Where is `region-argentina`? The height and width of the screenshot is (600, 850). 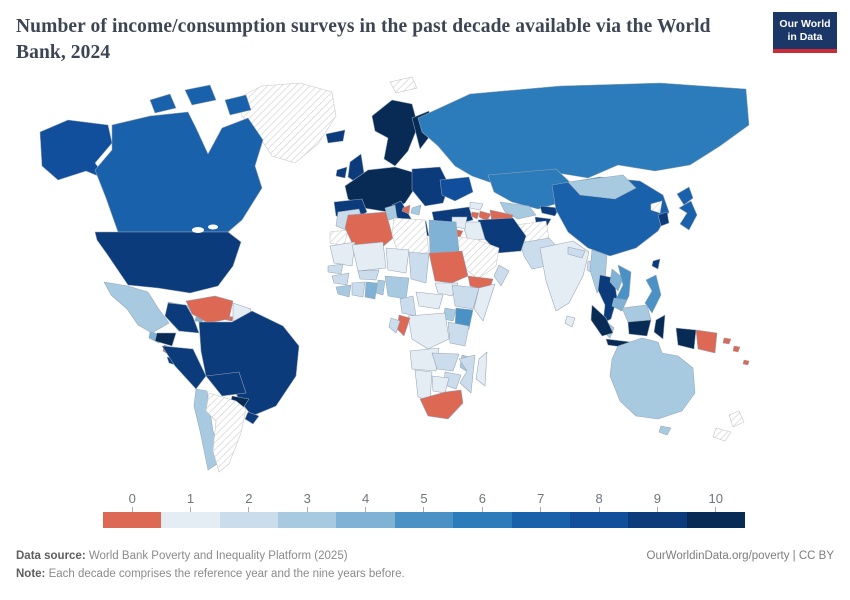 region-argentina is located at coordinates (226, 432).